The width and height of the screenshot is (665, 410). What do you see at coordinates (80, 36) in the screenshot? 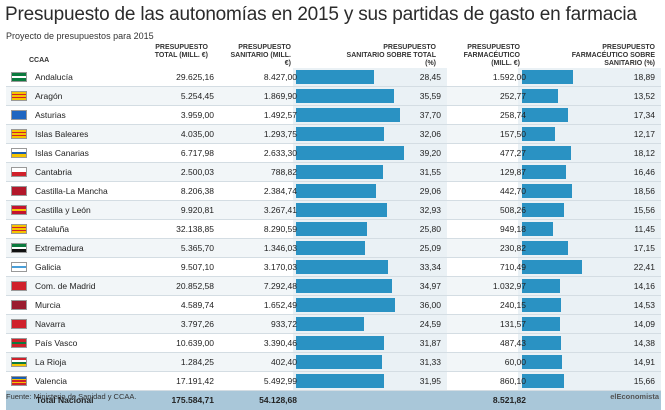
I see `chart-subtitle: Proyecto de presupuestos para 2015` at bounding box center [80, 36].